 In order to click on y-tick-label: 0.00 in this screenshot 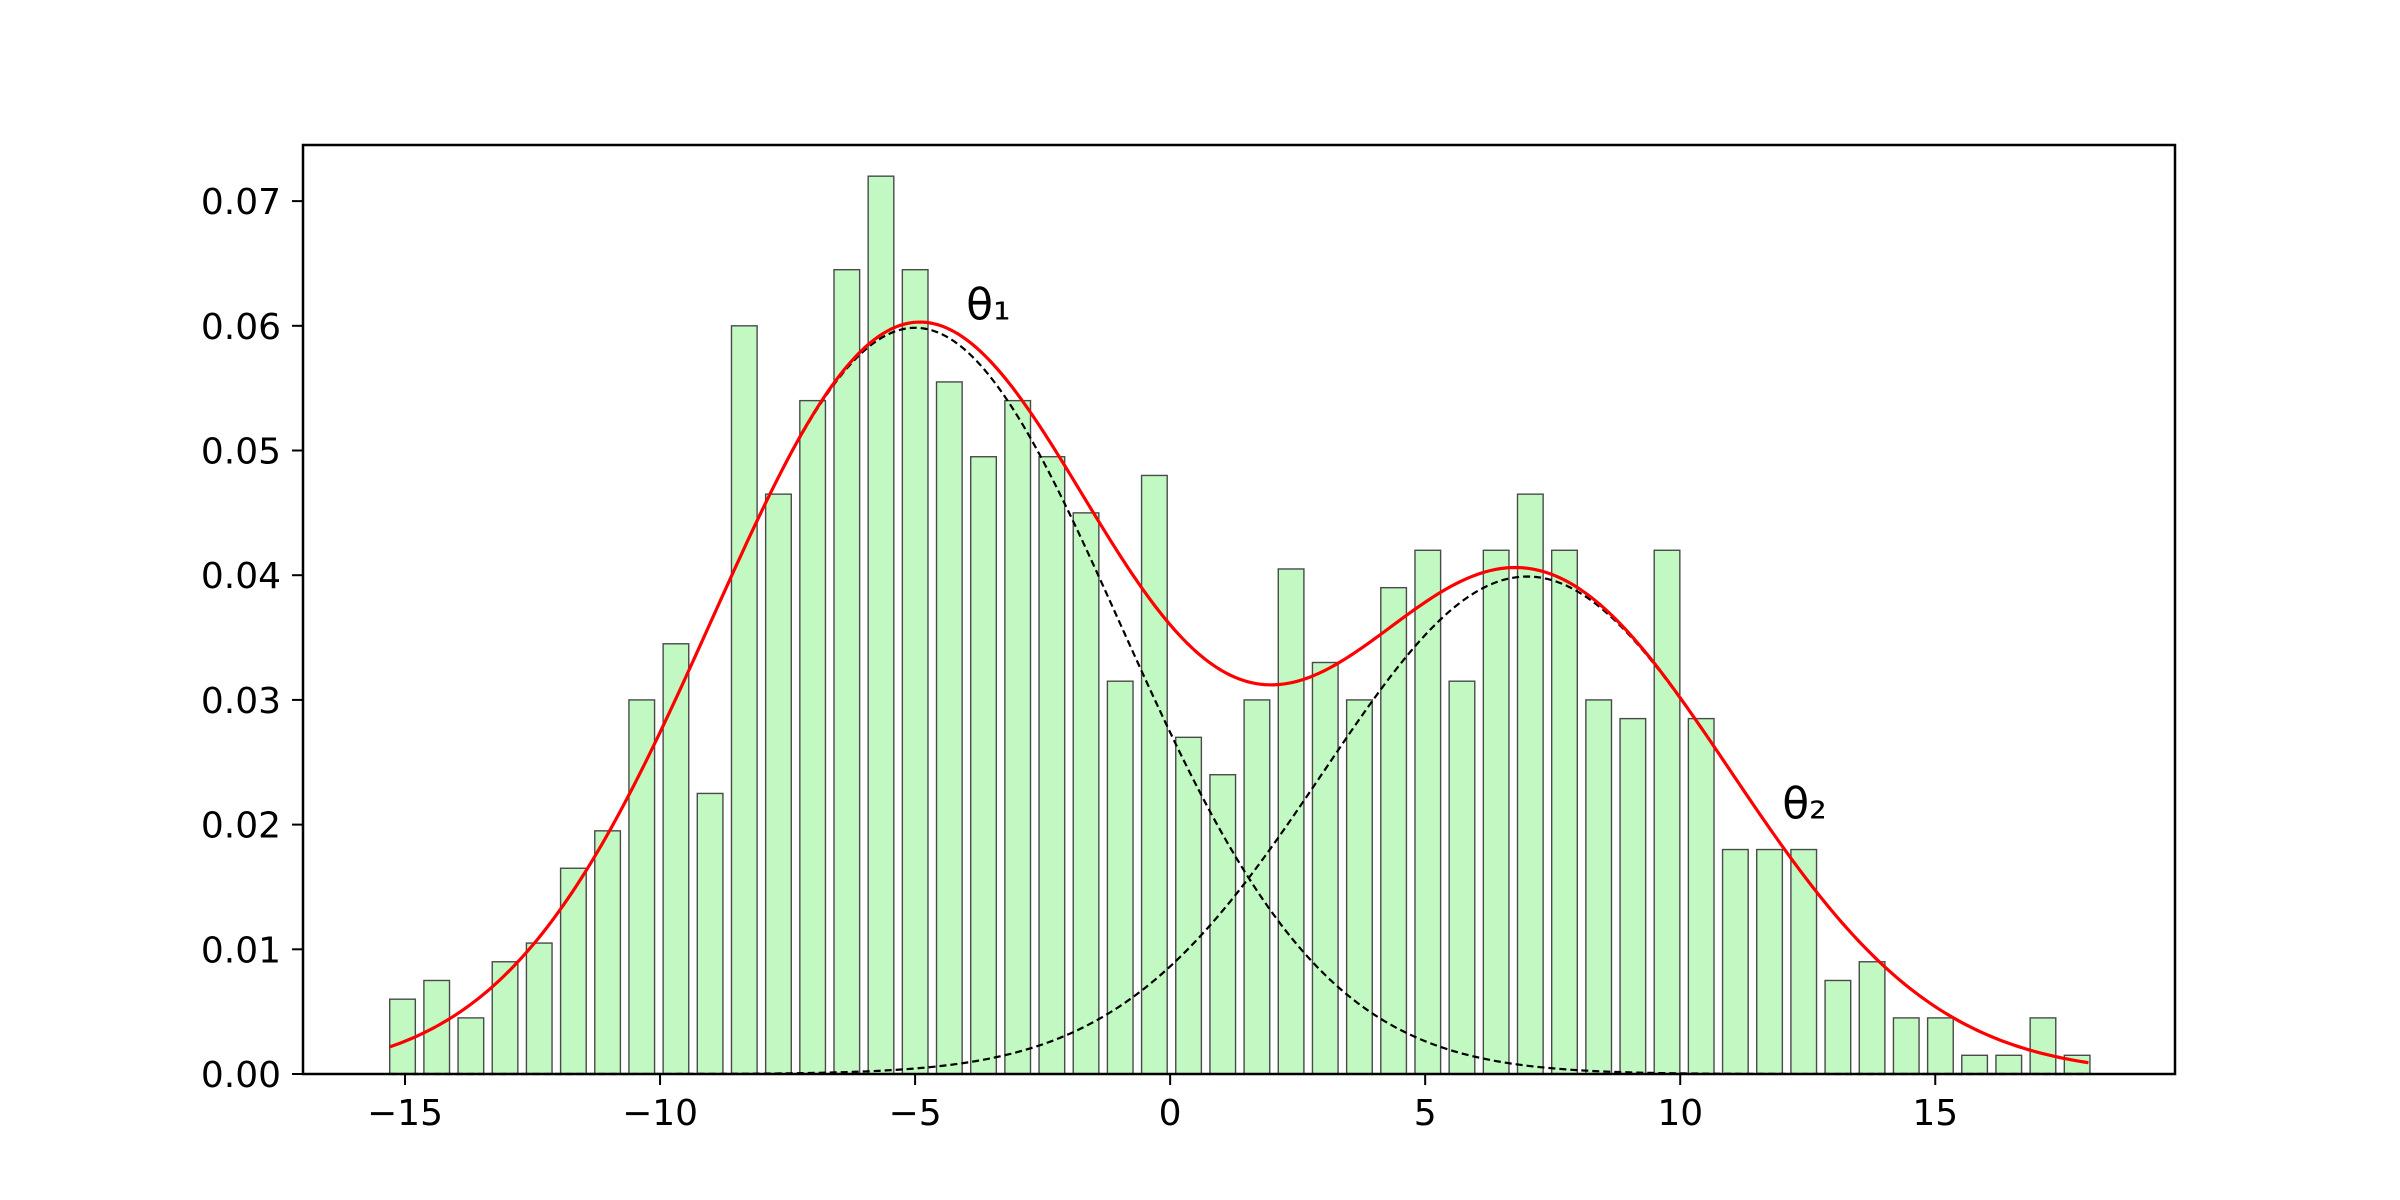, I will do `click(241, 1075)`.